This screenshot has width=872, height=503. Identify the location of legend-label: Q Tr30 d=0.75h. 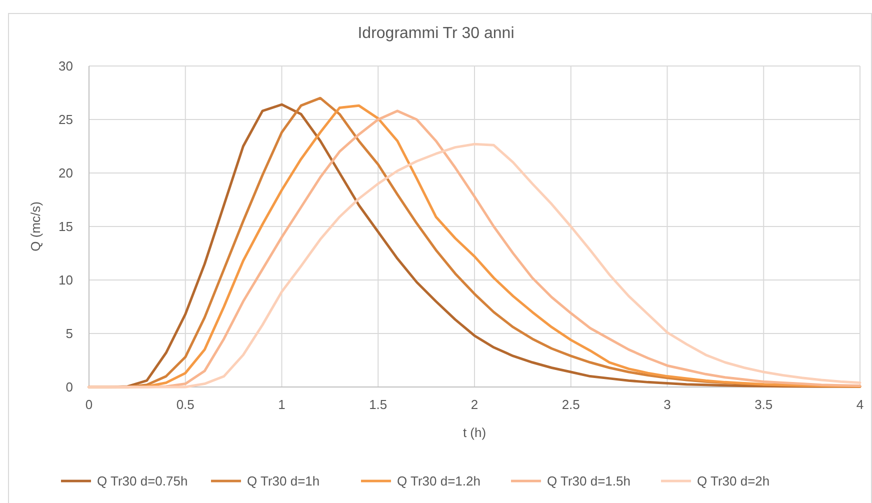
(142, 481).